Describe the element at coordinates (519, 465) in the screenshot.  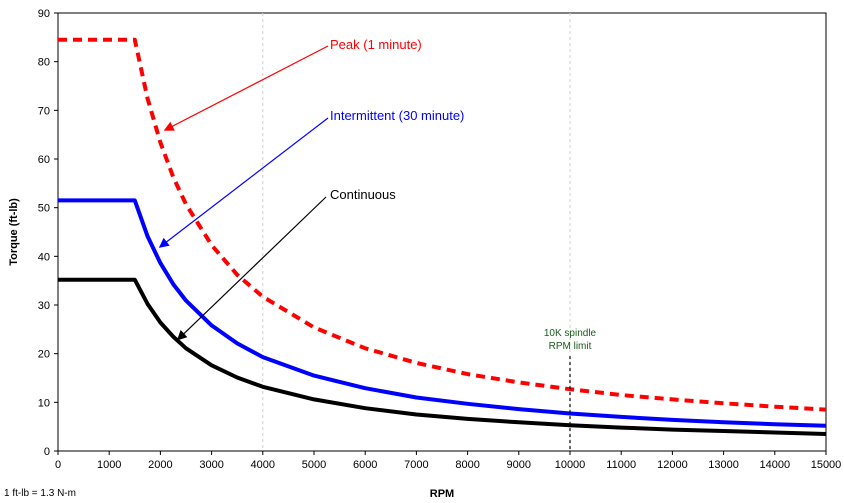
I see `x-tick-label: 9000` at that location.